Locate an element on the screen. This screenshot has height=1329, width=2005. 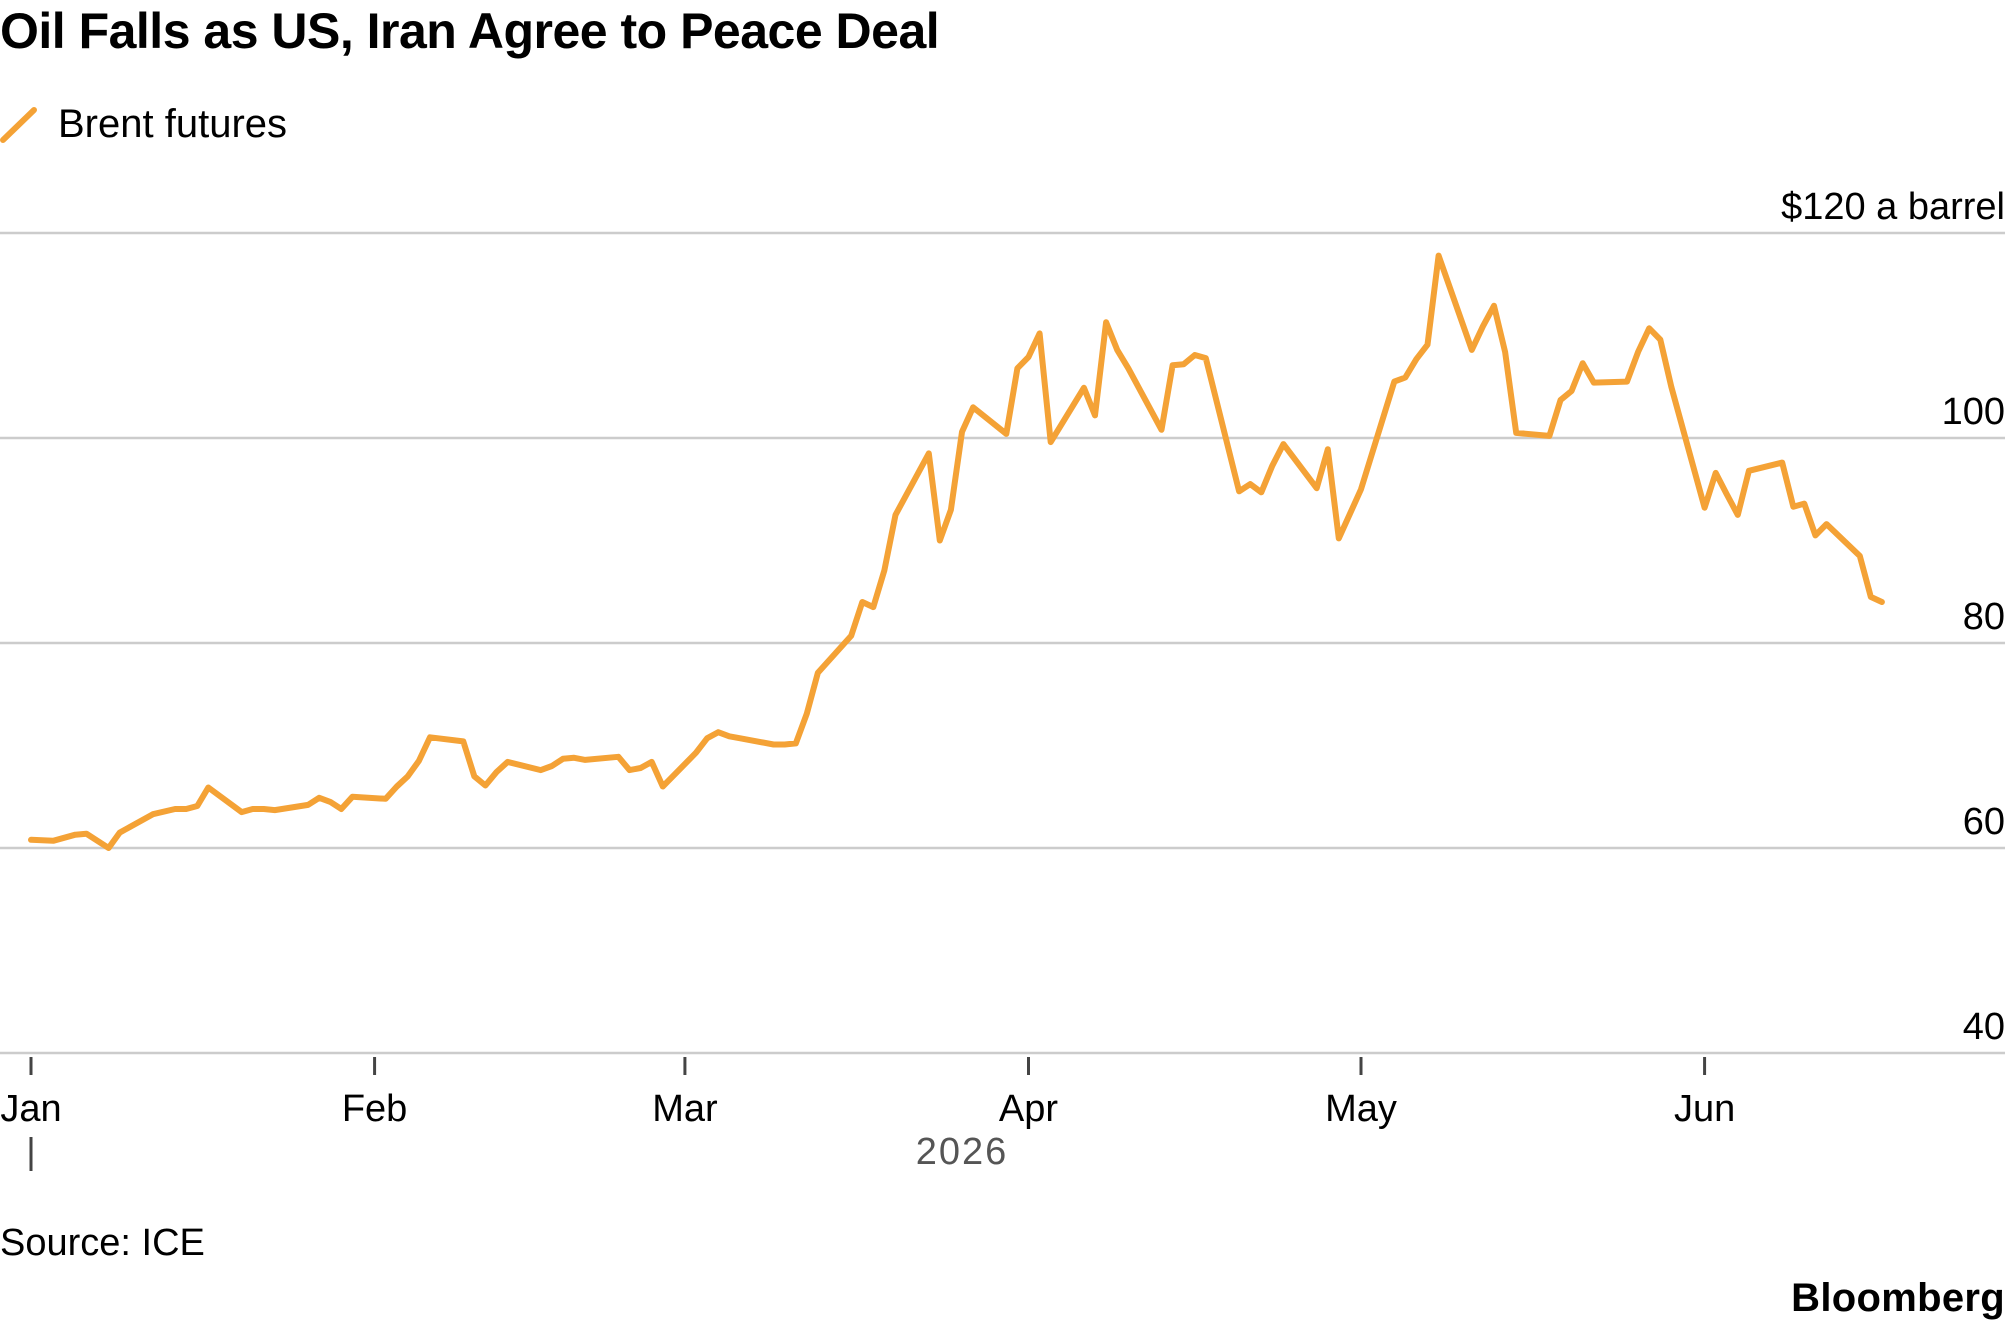
y-tick-label: 80 is located at coordinates (1984, 617).